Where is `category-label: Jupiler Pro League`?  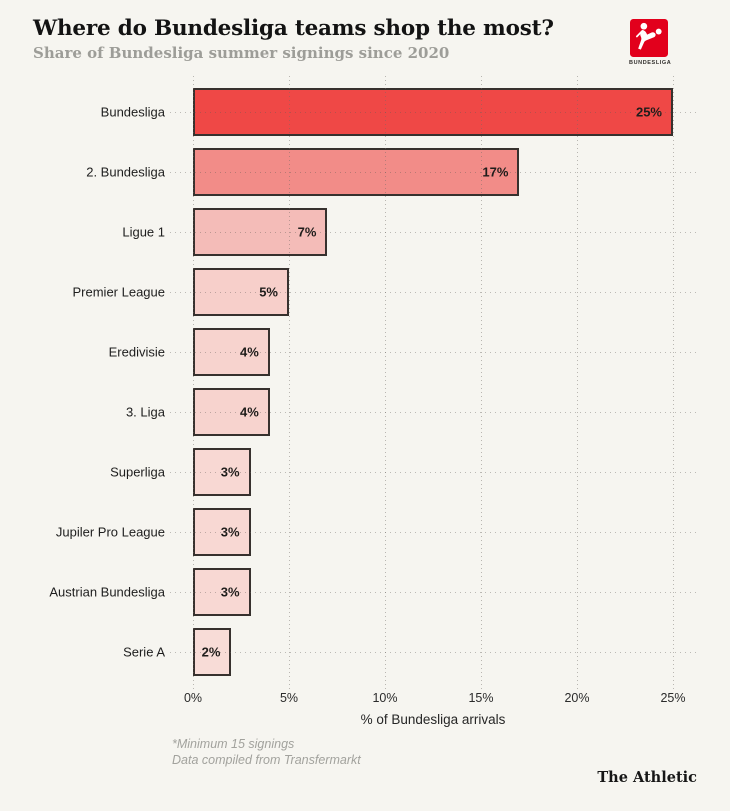
category-label: Jupiler Pro League is located at coordinates (110, 532).